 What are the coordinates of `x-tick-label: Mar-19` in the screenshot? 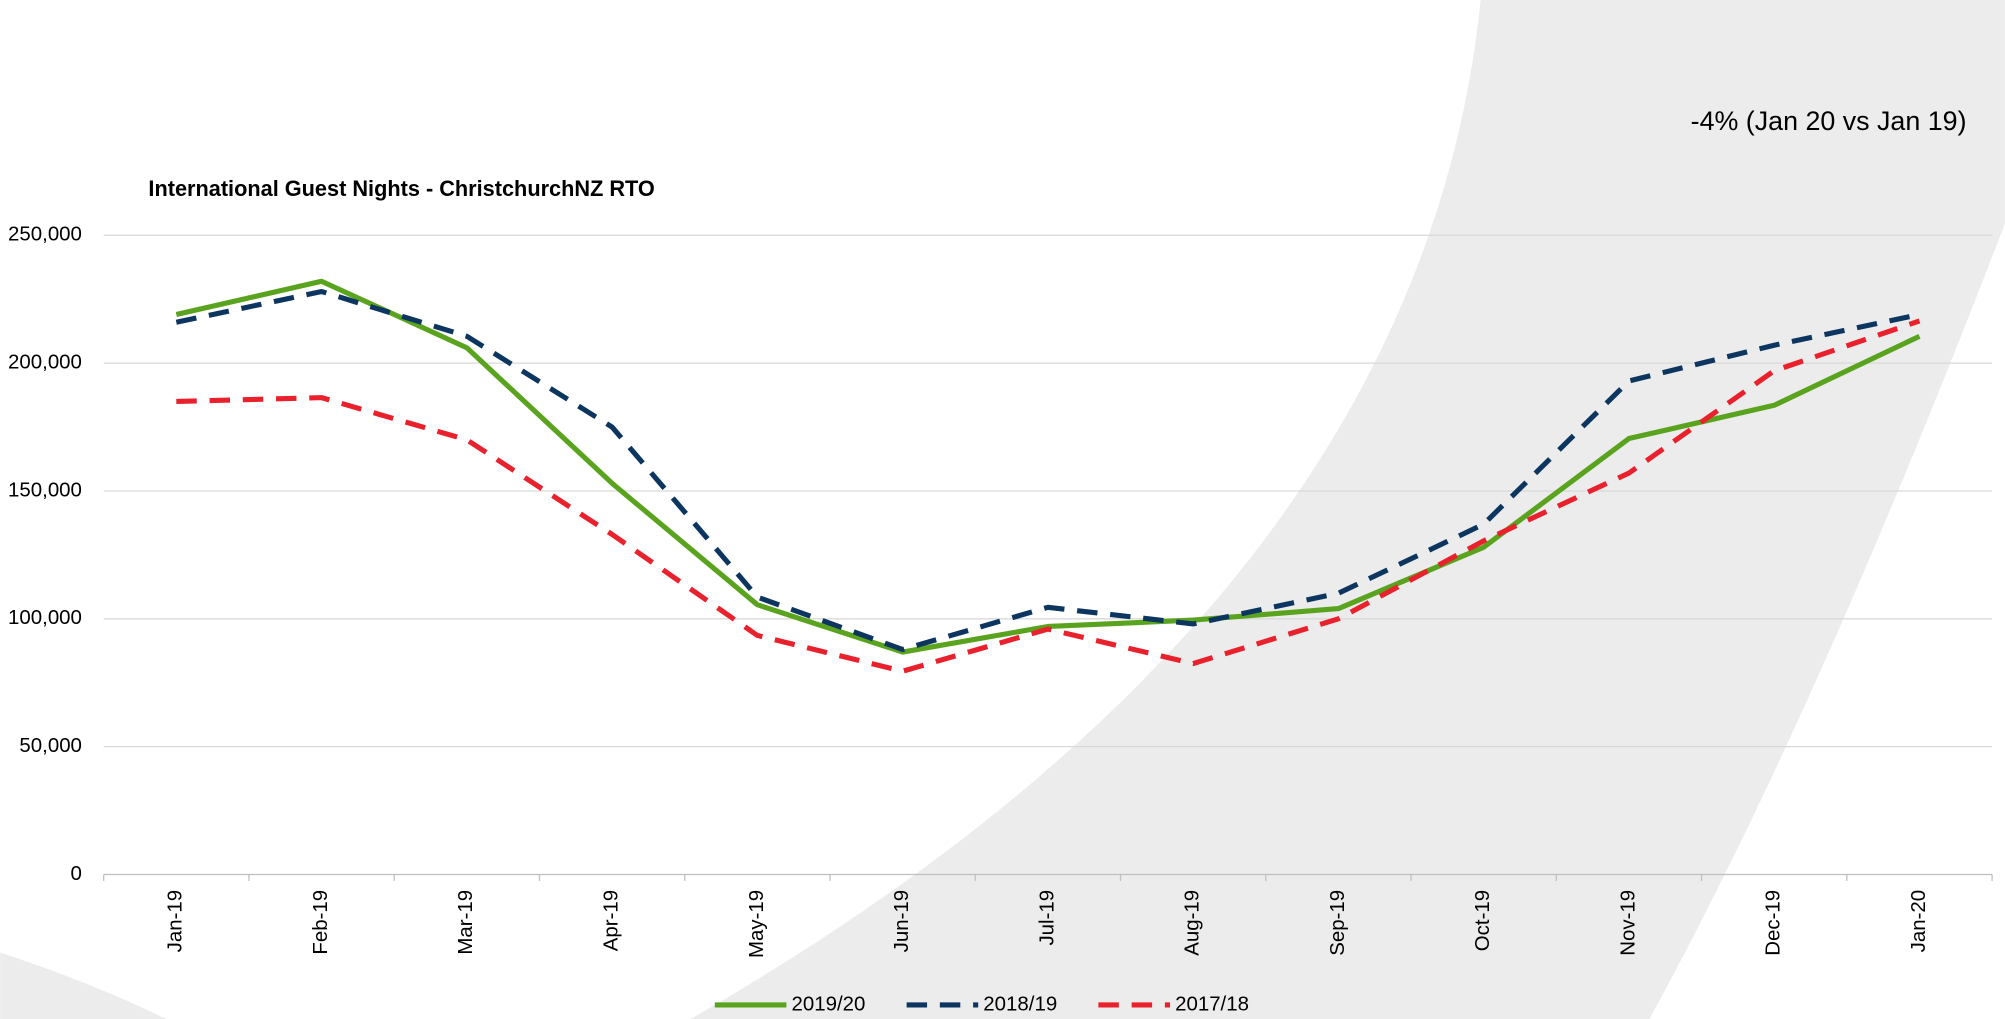 It's located at (465, 922).